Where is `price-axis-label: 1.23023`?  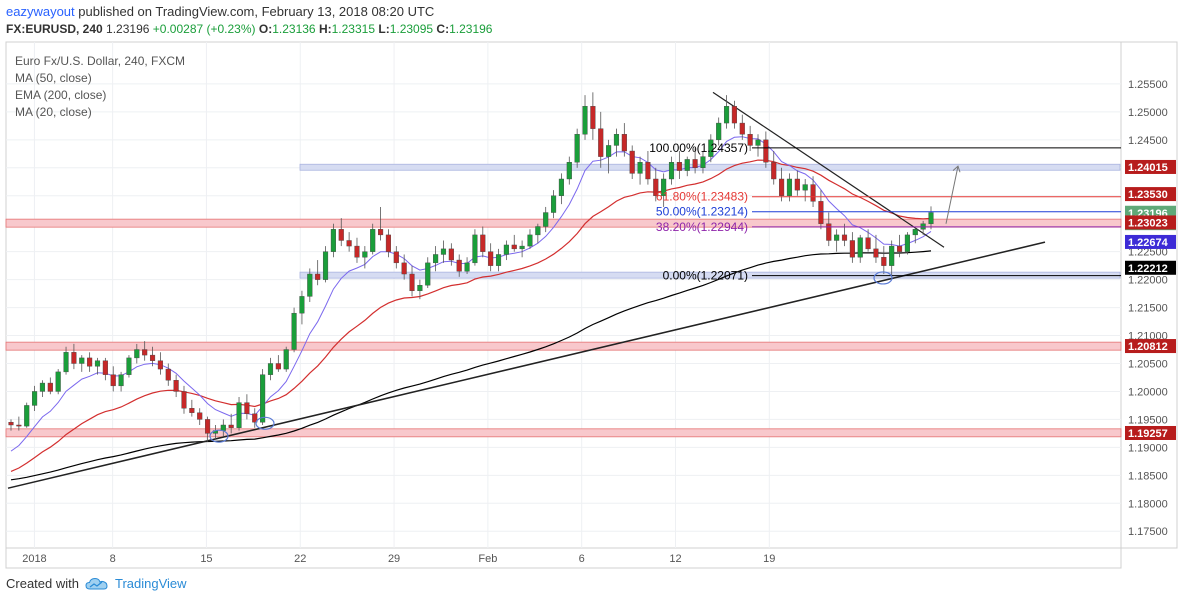
price-axis-label: 1.23023 is located at coordinates (1150, 222).